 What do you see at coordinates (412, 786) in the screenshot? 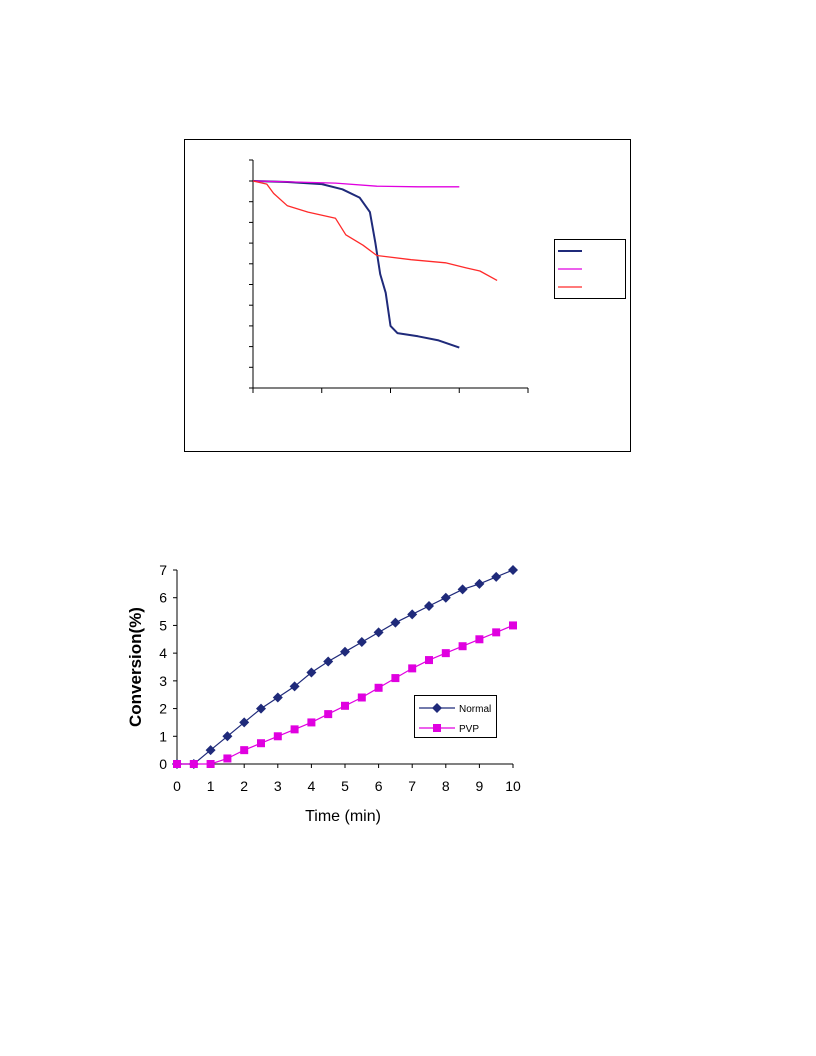
I see `chart-2-x-tick-label: 7` at bounding box center [412, 786].